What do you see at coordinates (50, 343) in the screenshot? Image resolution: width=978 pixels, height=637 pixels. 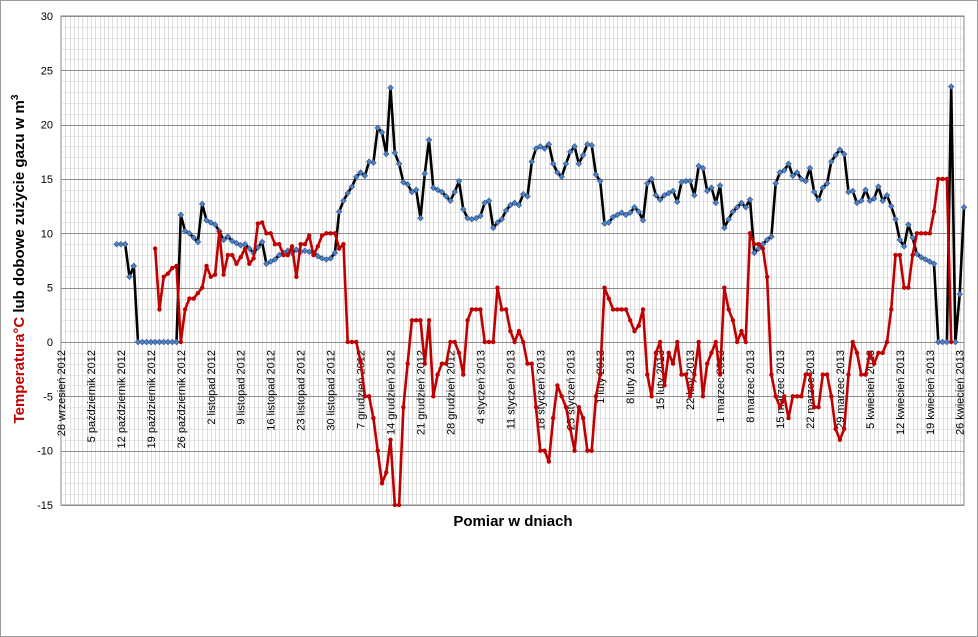 I see `y-tick-label: 0` at bounding box center [50, 343].